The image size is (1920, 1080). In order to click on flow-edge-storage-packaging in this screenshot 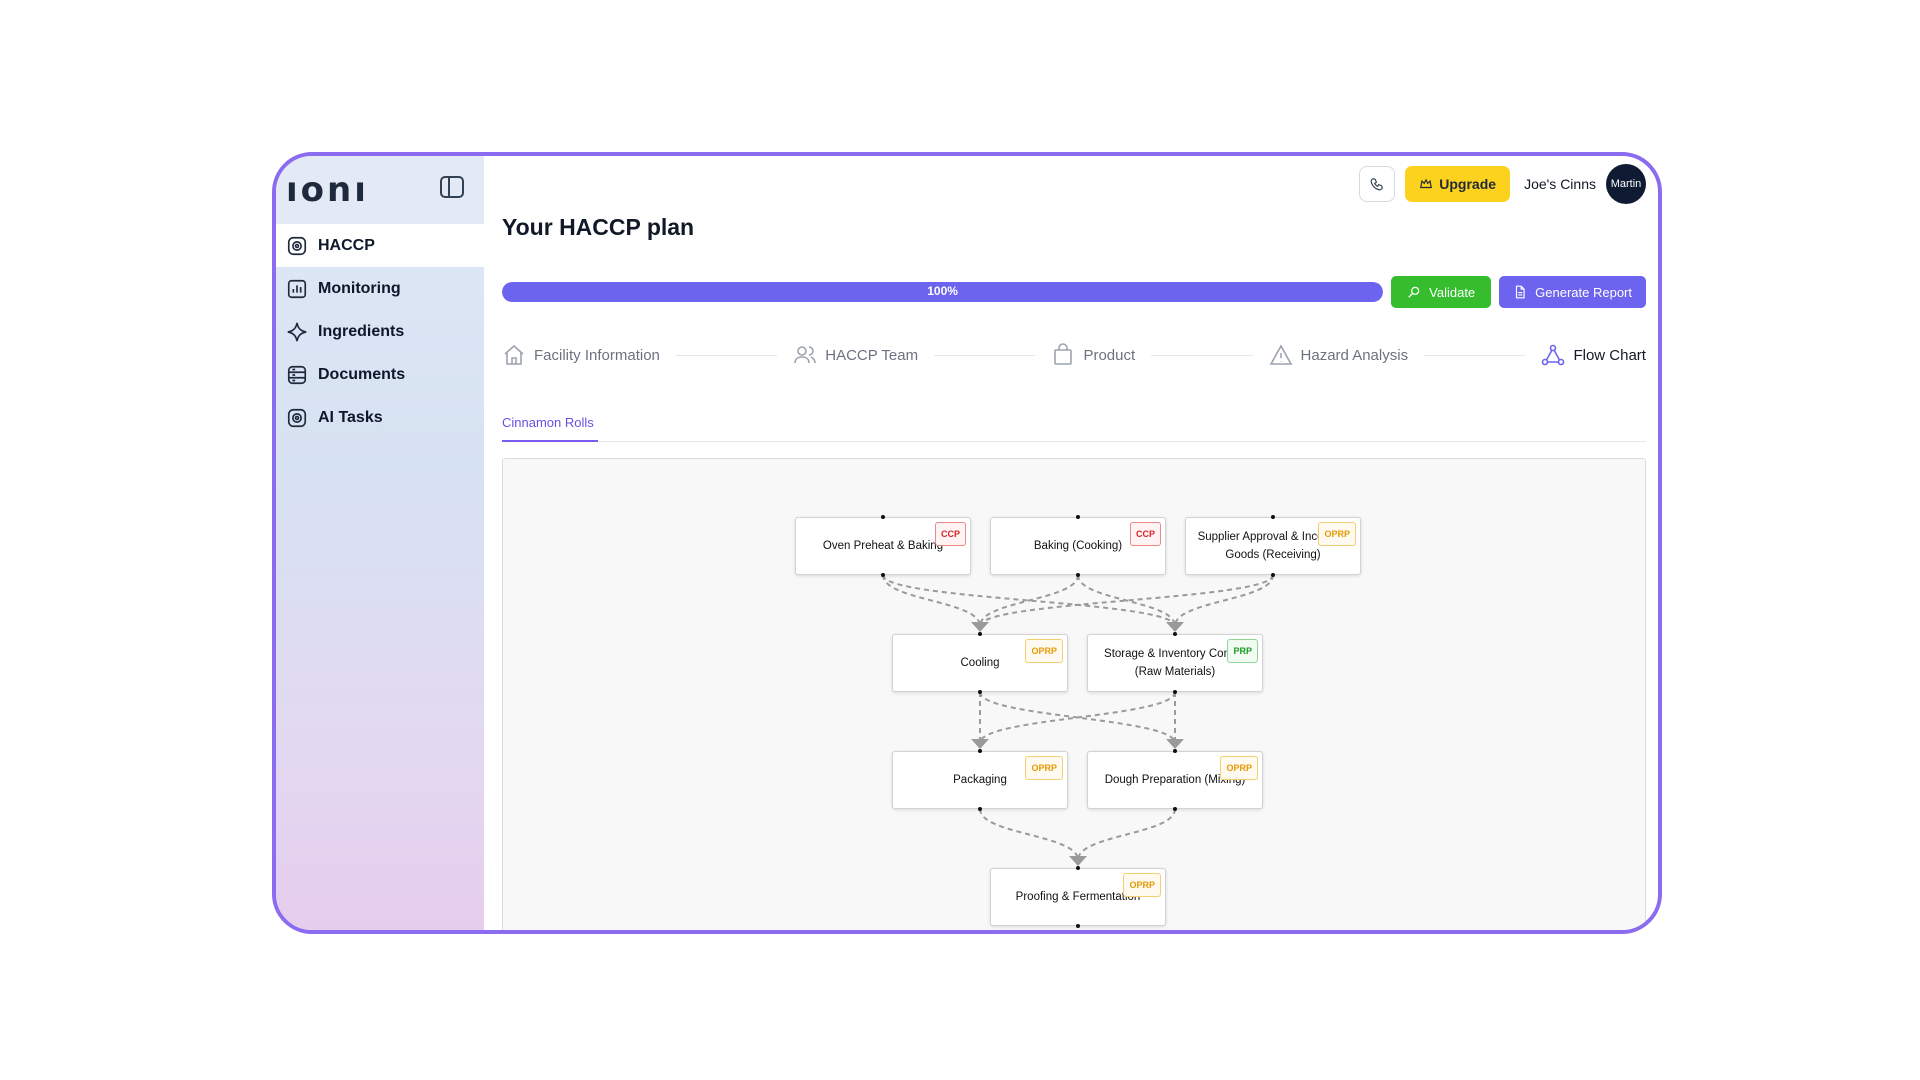, I will do `click(1077, 717)`.